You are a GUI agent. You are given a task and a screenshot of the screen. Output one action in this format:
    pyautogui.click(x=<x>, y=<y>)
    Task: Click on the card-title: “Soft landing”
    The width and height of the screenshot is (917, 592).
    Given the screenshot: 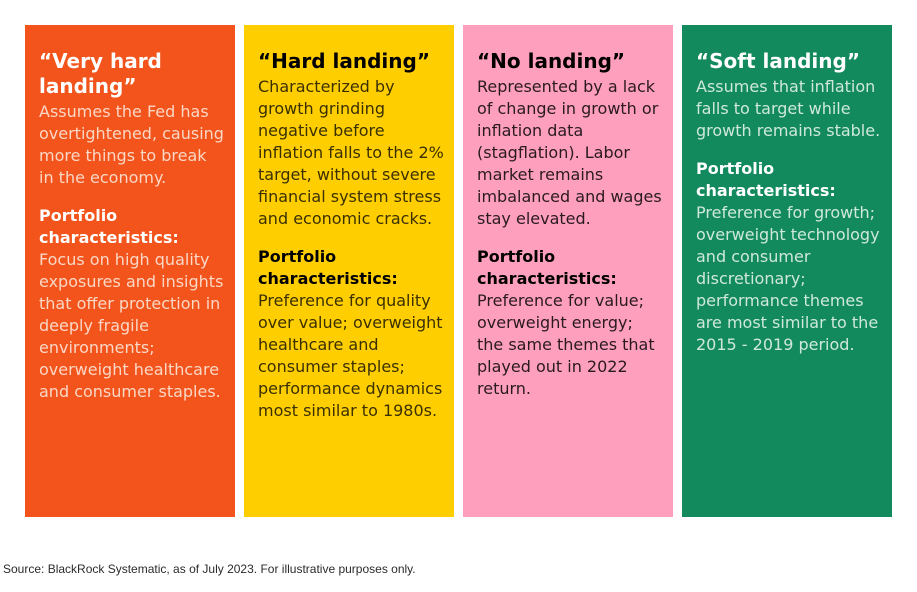 What is the action you would take?
    pyautogui.click(x=778, y=61)
    